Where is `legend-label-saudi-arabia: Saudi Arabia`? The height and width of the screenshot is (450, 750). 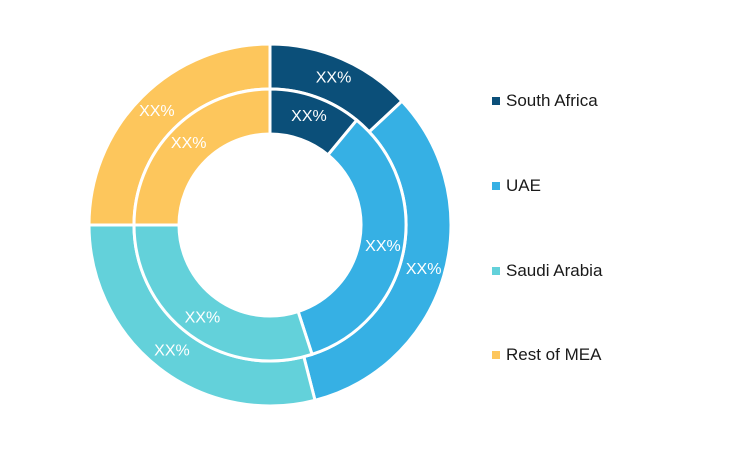
legend-label-saudi-arabia: Saudi Arabia is located at coordinates (554, 270).